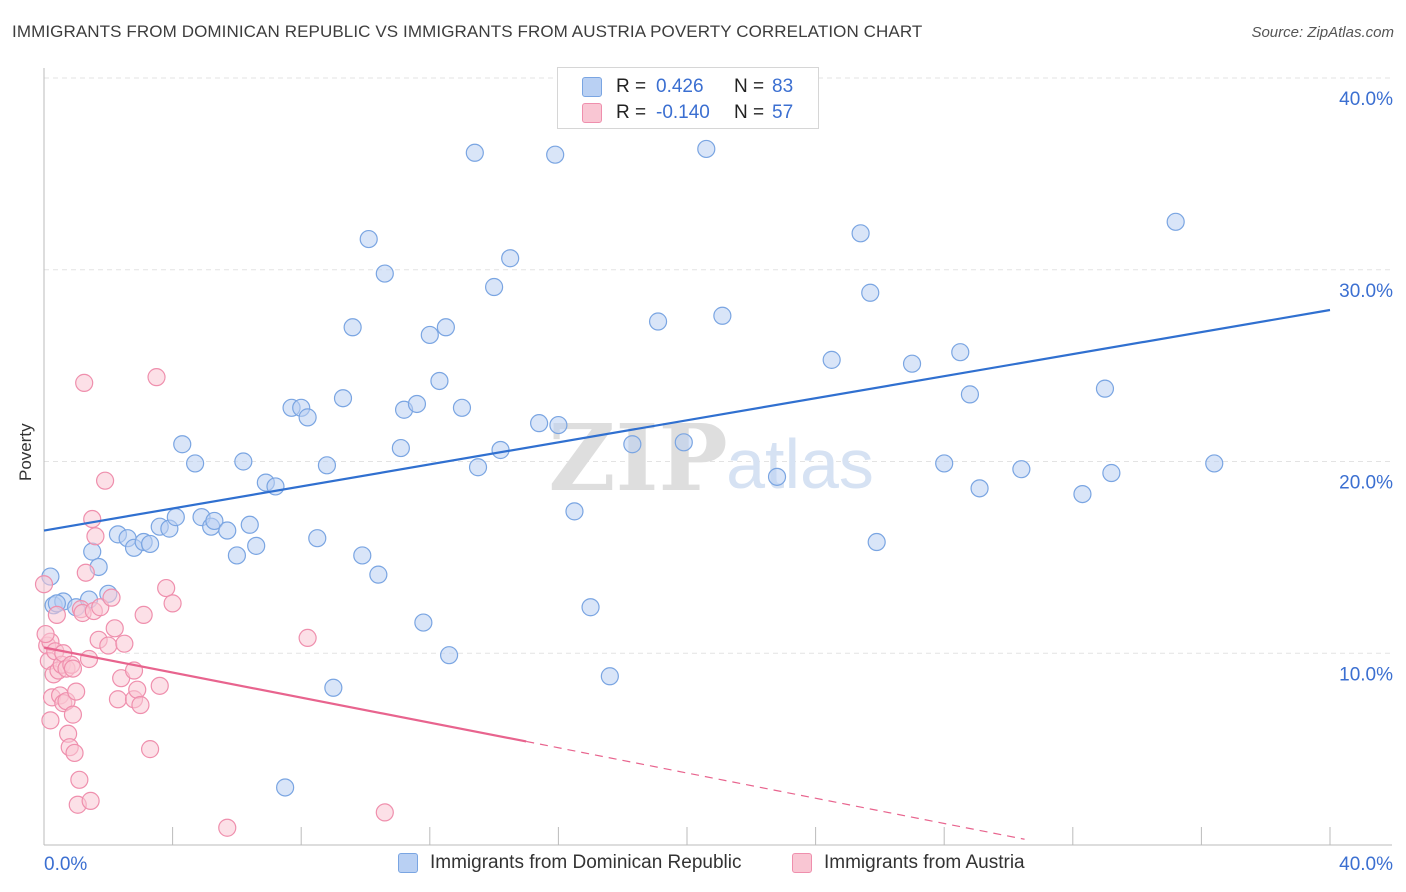 Image resolution: width=1406 pixels, height=892 pixels. What do you see at coordinates (924, 862) in the screenshot?
I see `legend-label: Immigrants from Austria` at bounding box center [924, 862].